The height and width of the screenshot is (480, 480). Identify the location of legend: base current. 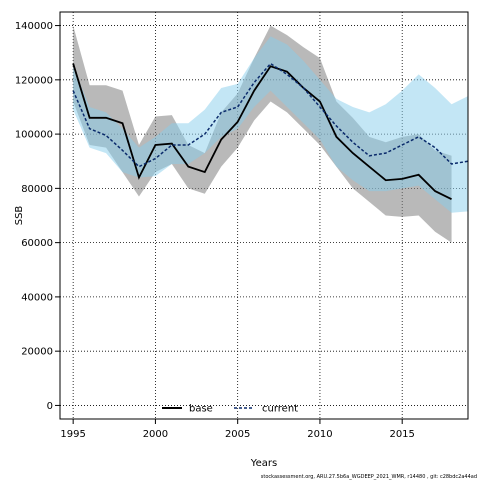
(230, 409).